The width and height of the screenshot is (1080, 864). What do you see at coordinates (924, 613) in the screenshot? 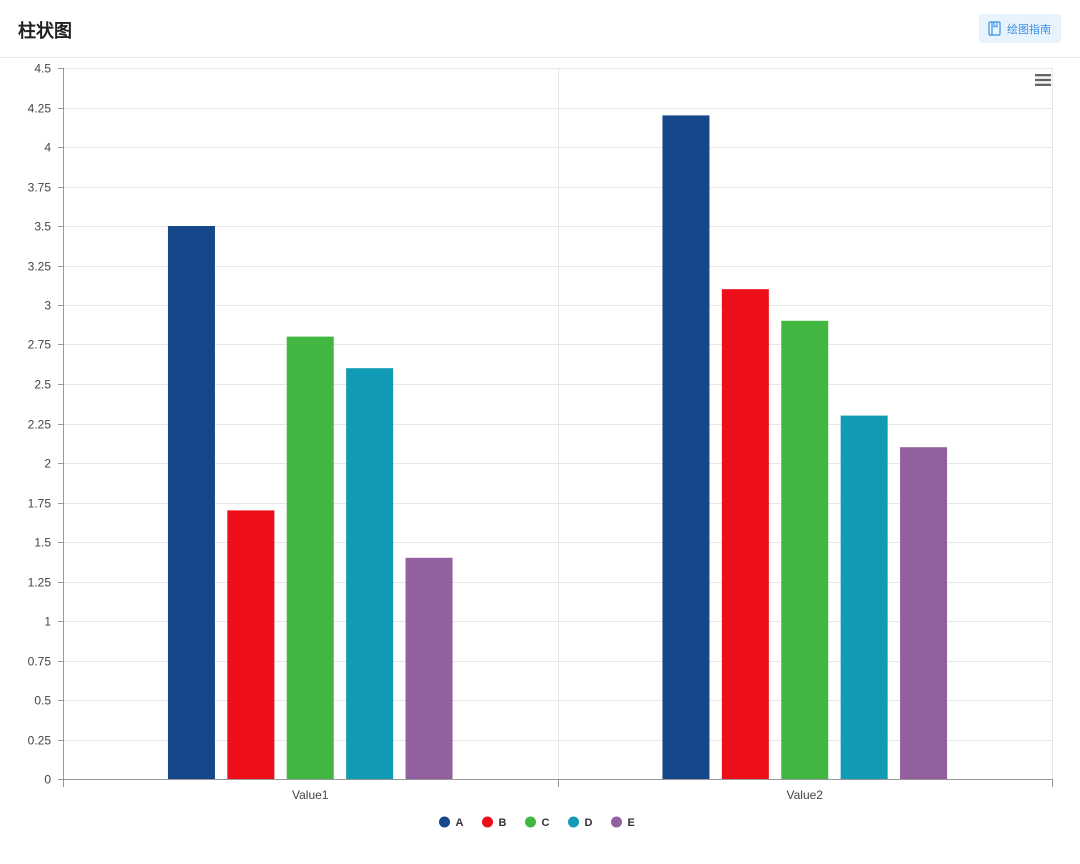
I see `bar-E-Value2` at bounding box center [924, 613].